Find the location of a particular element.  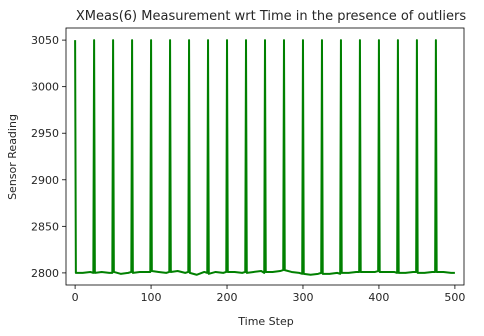

x-tick-label: 500 is located at coordinates (454, 297).